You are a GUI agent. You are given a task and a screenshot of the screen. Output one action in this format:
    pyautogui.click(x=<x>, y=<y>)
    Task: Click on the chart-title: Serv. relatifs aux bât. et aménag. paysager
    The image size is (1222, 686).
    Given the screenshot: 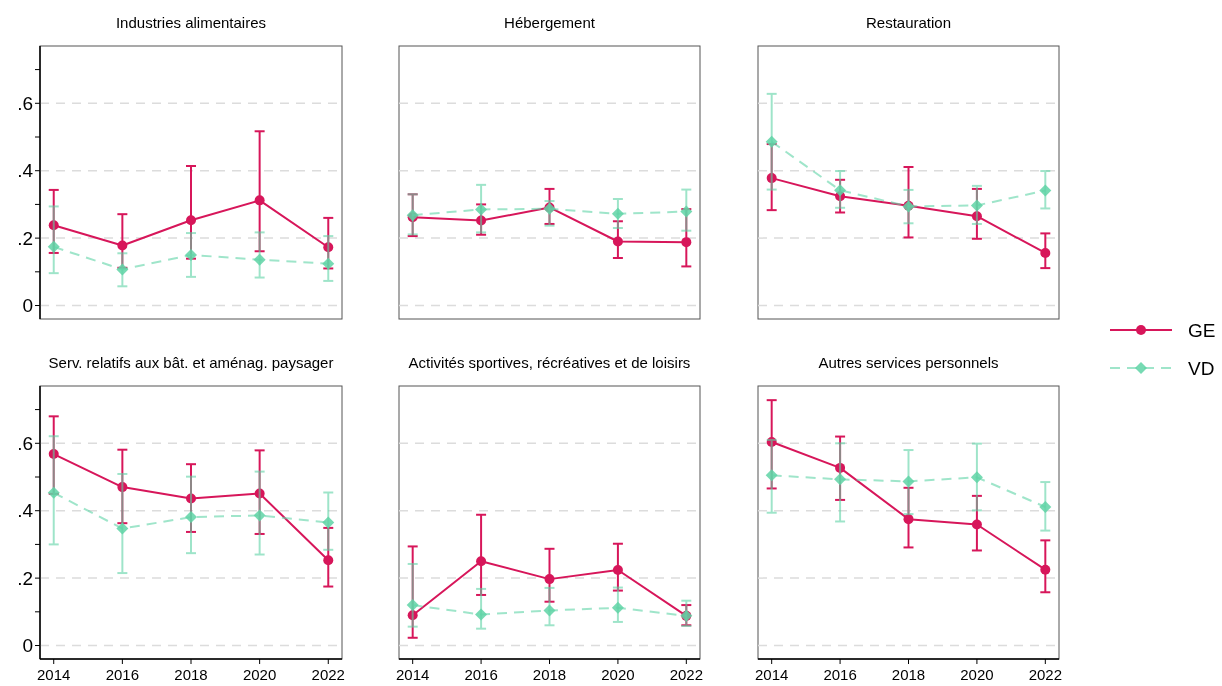 What is the action you would take?
    pyautogui.click(x=191, y=362)
    